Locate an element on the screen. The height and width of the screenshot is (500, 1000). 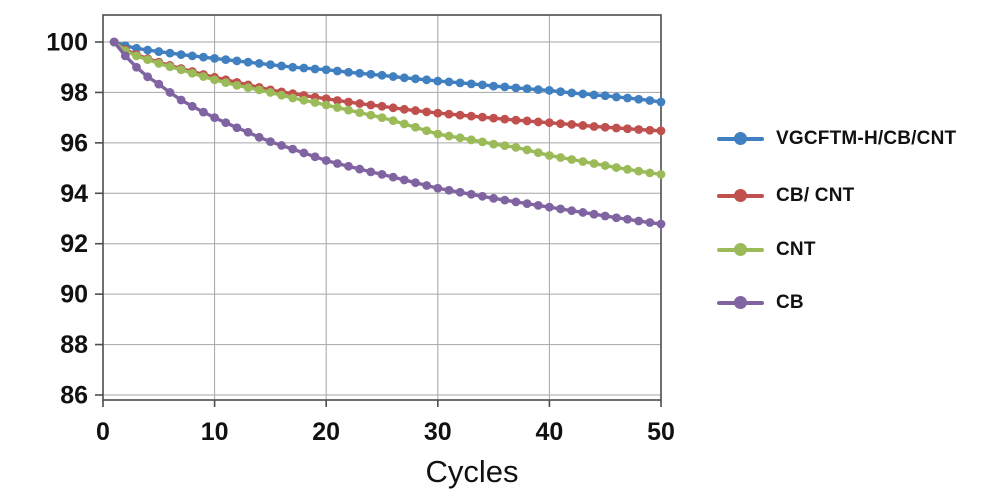
y-tick-label: 96 is located at coordinates (74, 143).